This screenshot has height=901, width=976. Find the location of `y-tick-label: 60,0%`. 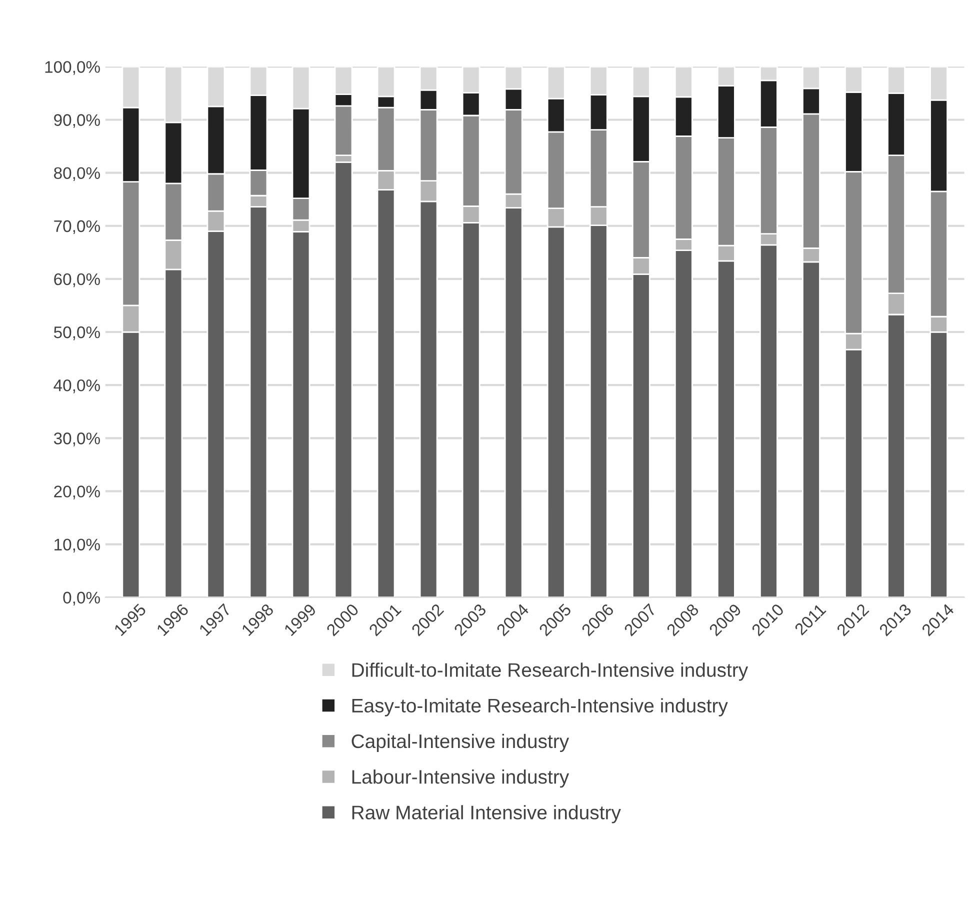

y-tick-label: 60,0% is located at coordinates (77, 280).